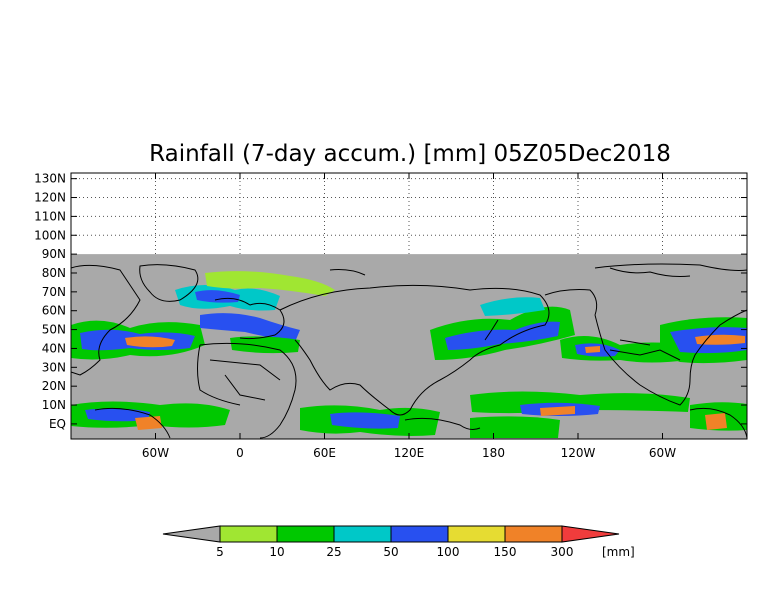 Image resolution: width=784 pixels, height=612 pixels. I want to click on rain-core-itcz-atlantic, so click(148, 423).